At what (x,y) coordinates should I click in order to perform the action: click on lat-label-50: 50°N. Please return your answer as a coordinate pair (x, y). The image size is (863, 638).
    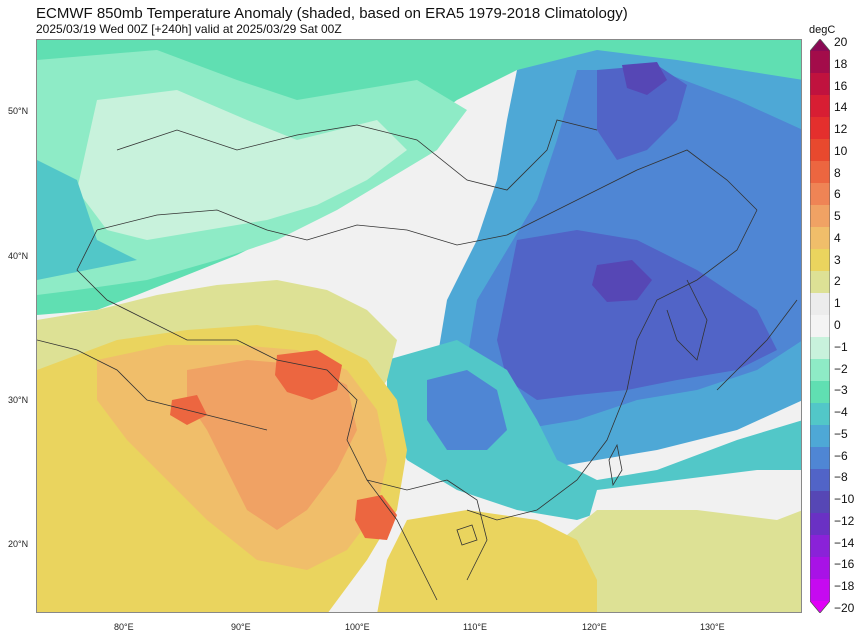
    Looking at the image, I should click on (18, 111).